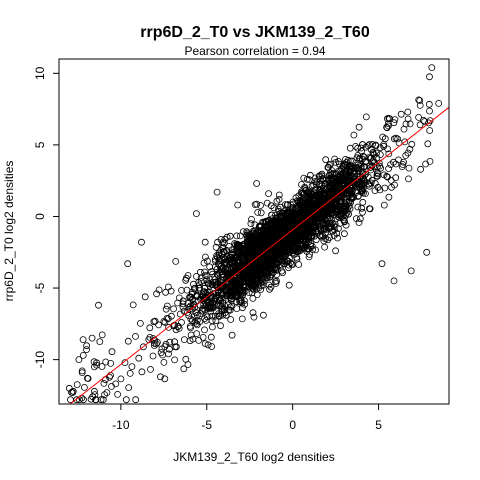  I want to click on x-axis-label: JKM139_2_T60 log2 densities, so click(253, 457).